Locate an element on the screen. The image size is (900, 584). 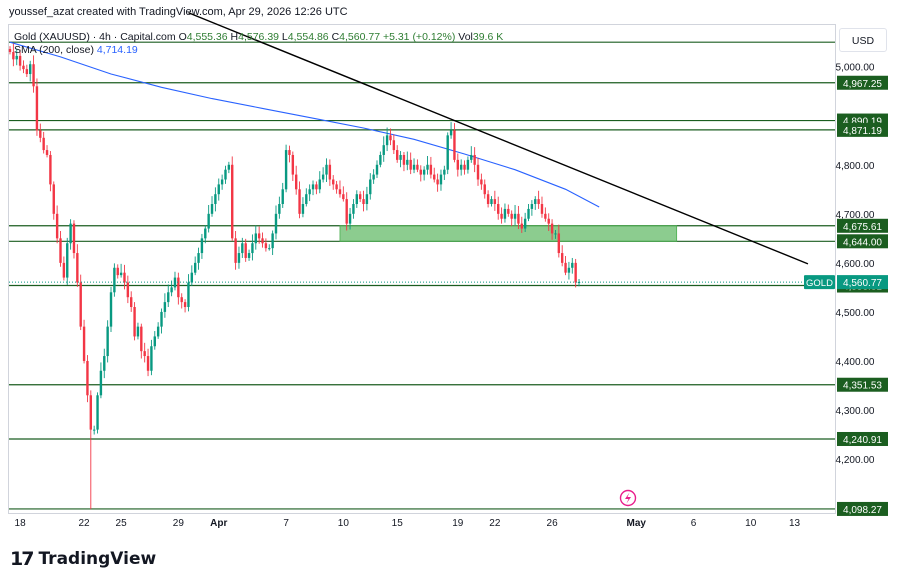
support-zone is located at coordinates (508, 233).